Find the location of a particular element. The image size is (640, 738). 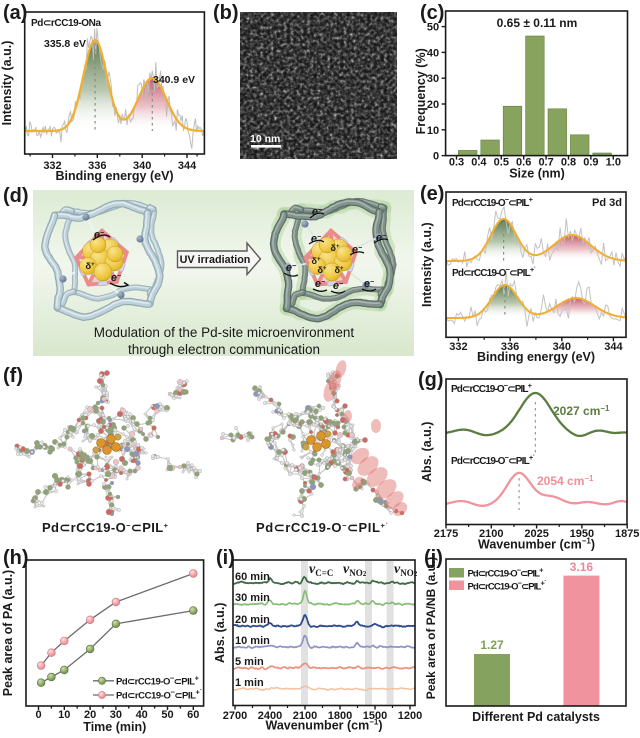

svg-text: 0.4 is located at coordinates (479, 163).